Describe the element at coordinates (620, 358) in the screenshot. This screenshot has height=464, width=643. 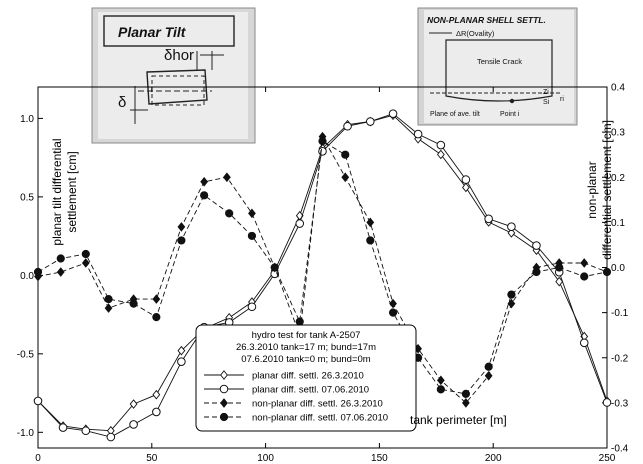
I see `right-tick-label: -0.2` at that location.